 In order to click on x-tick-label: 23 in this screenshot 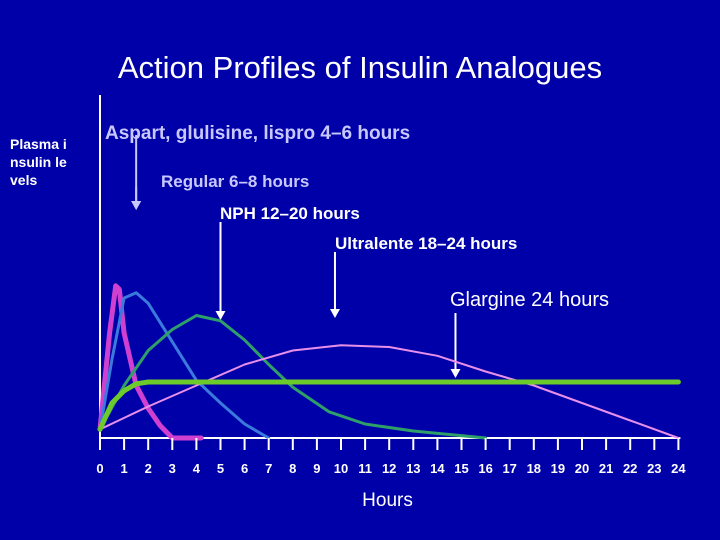, I will do `click(654, 468)`.